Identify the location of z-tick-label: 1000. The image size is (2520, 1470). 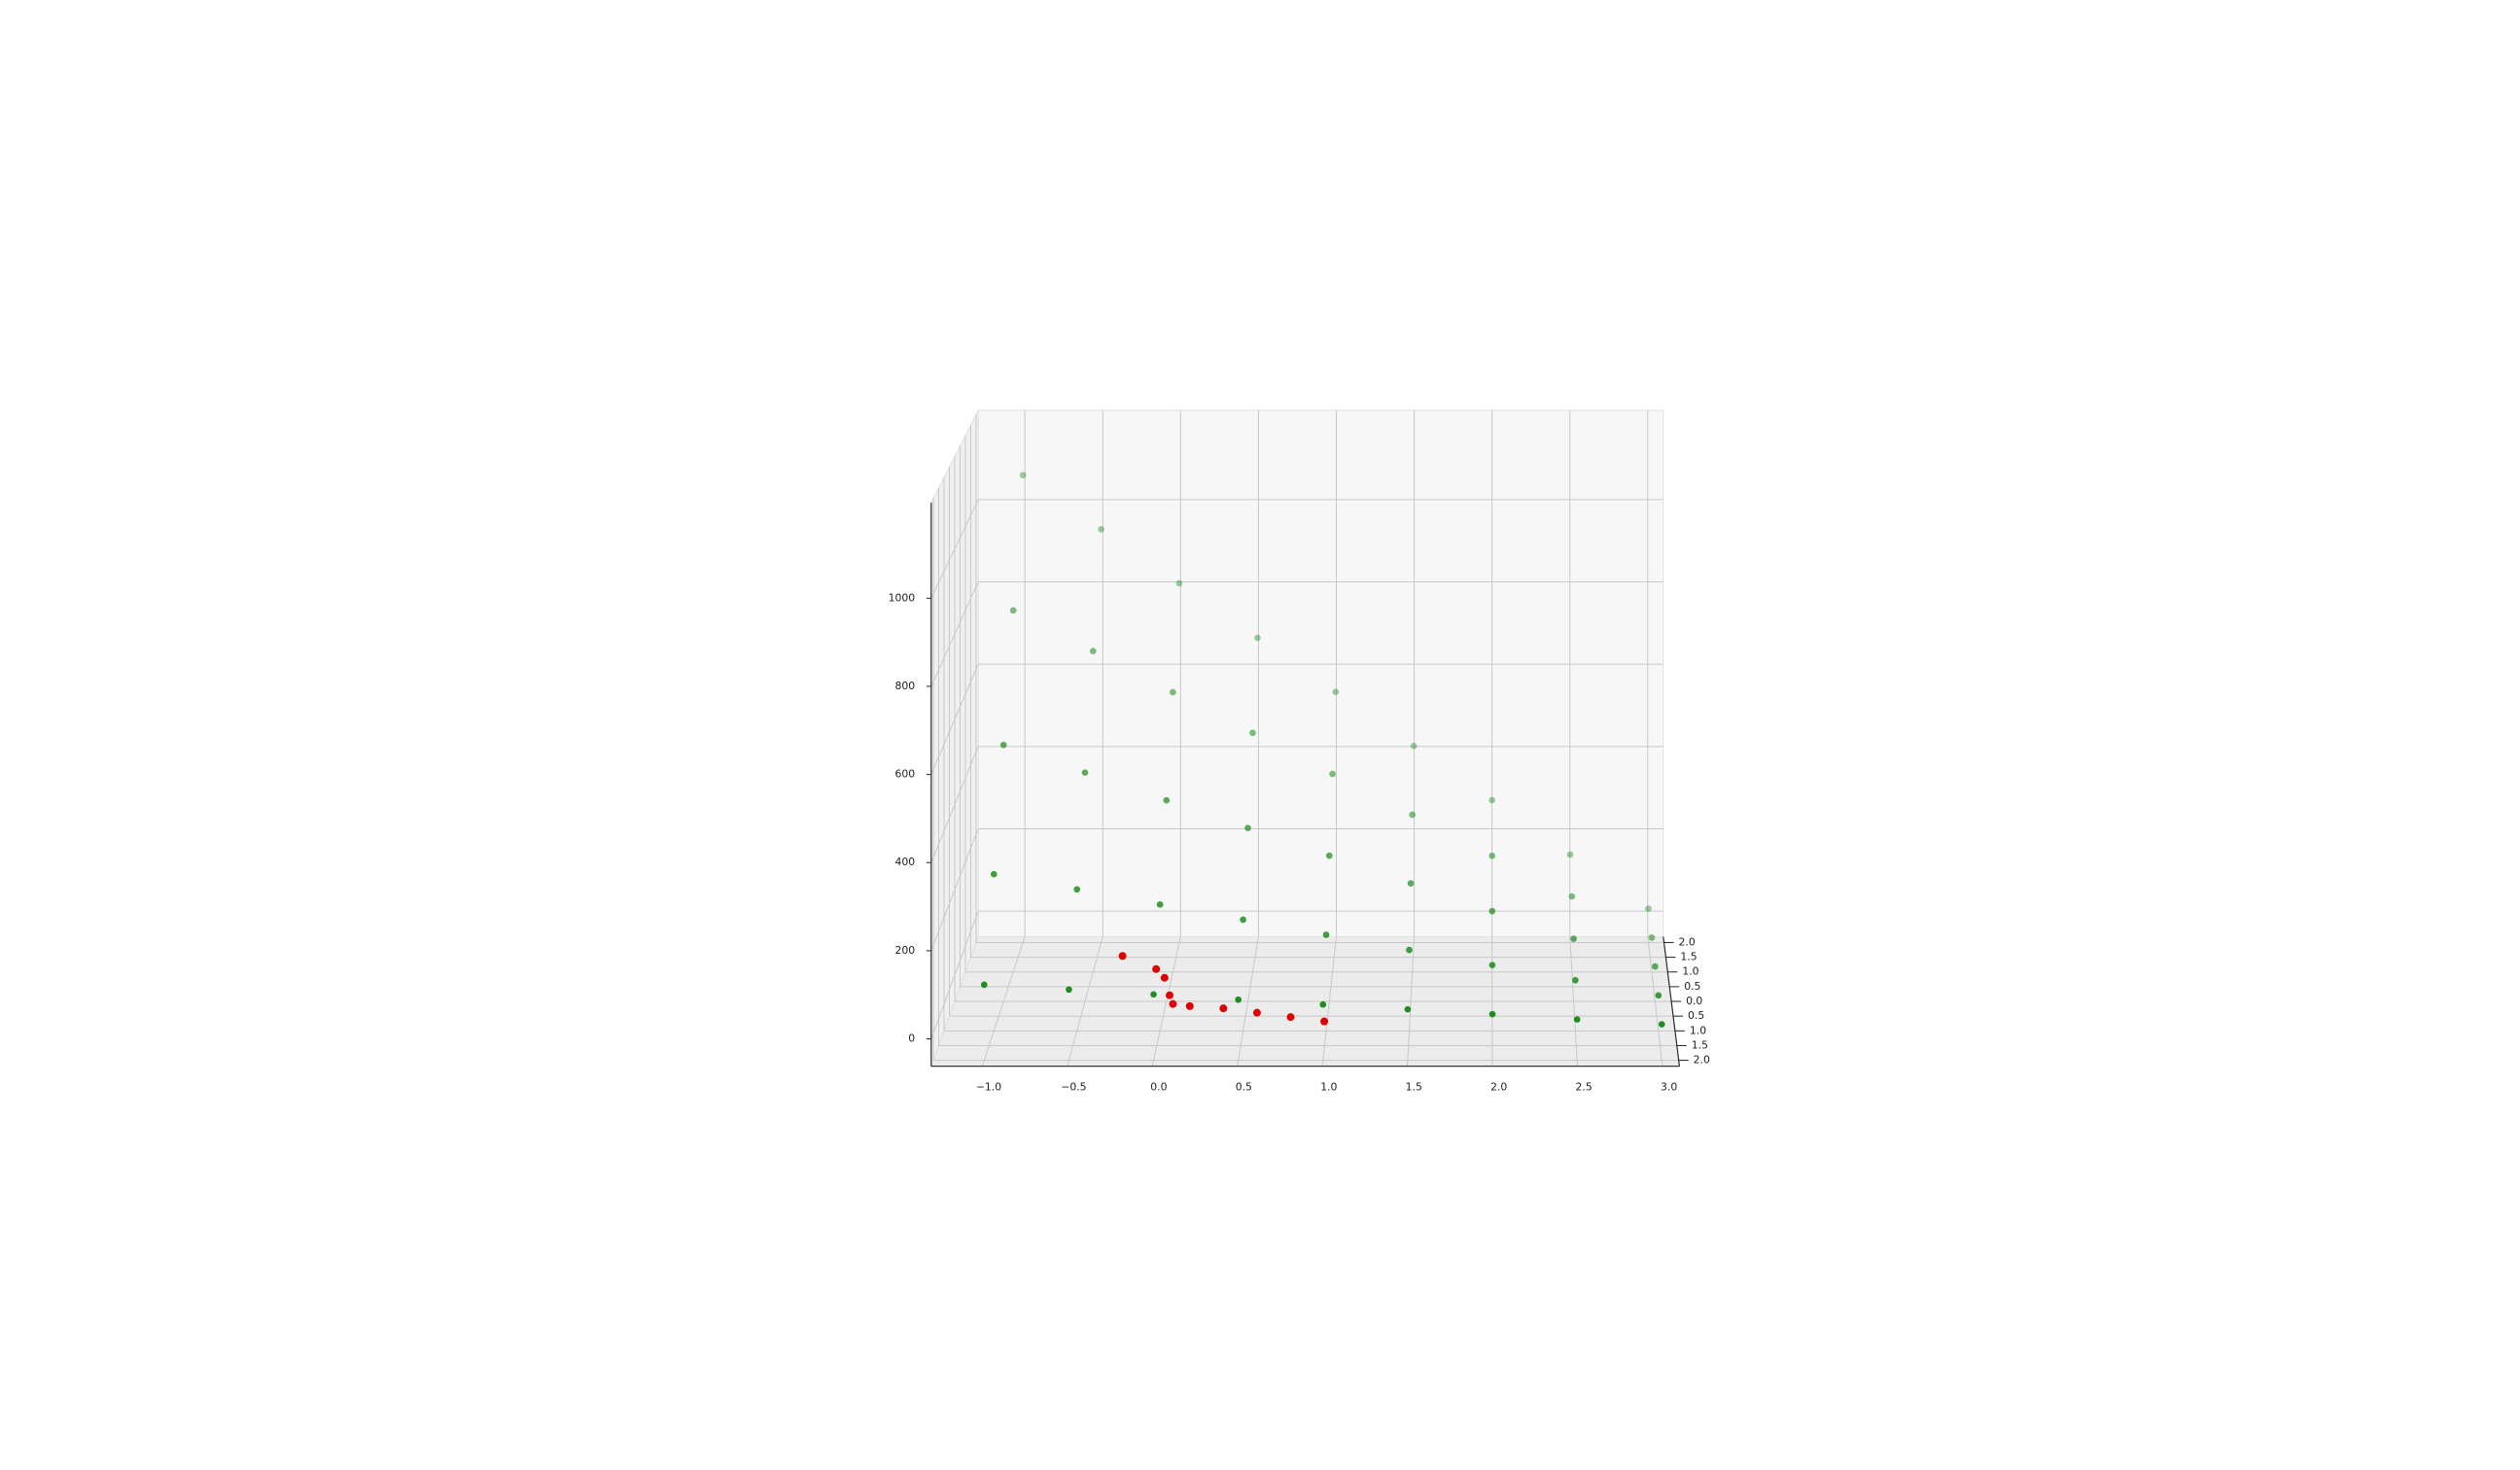
(902, 597).